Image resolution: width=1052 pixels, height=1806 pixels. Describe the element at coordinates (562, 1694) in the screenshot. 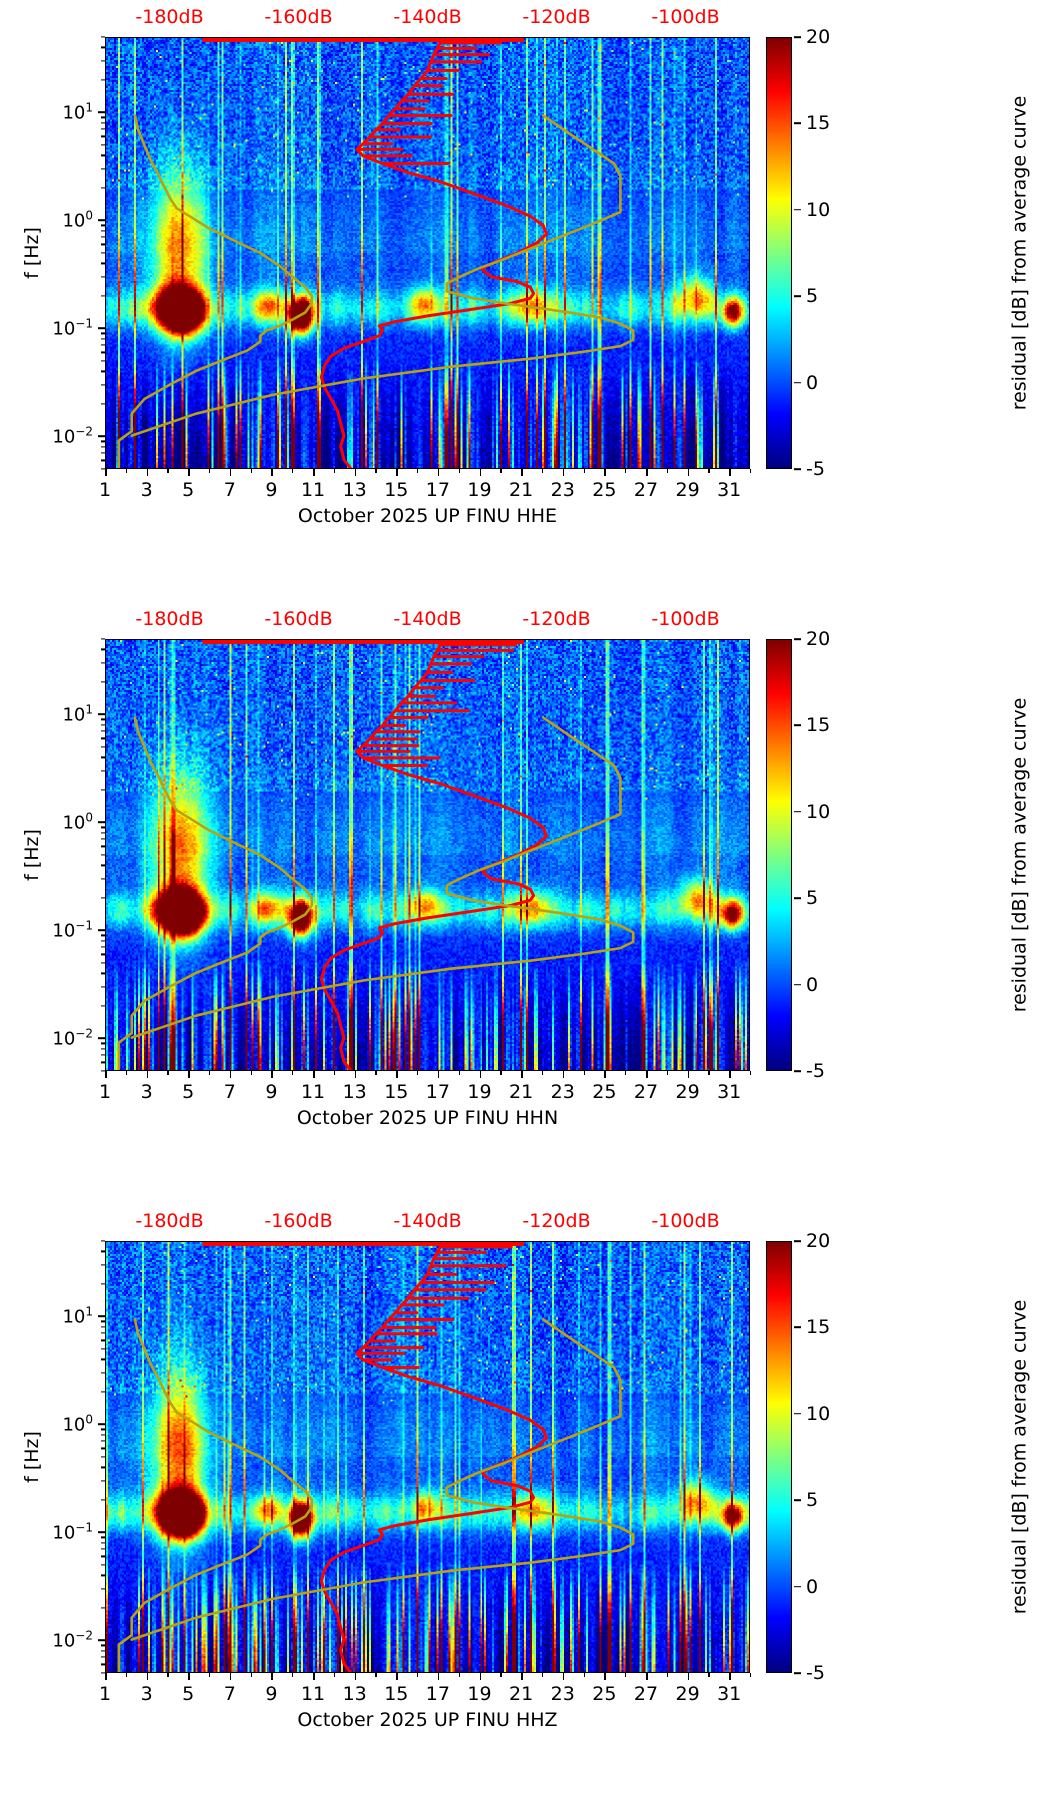

I see `x-axis-tick-label: 23` at that location.